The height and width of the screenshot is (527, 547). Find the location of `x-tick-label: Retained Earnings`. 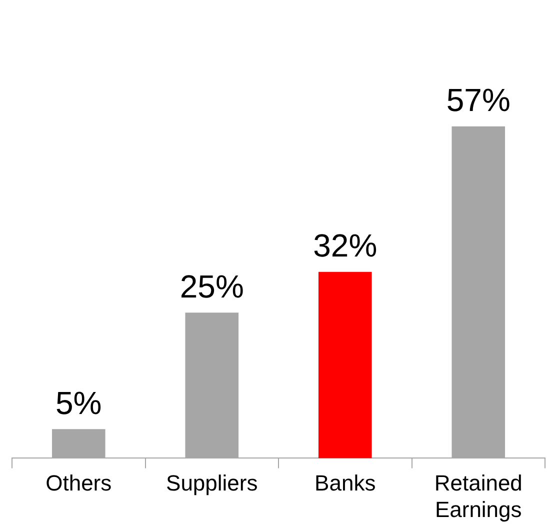

x-tick-label: Retained Earnings is located at coordinates (478, 496).